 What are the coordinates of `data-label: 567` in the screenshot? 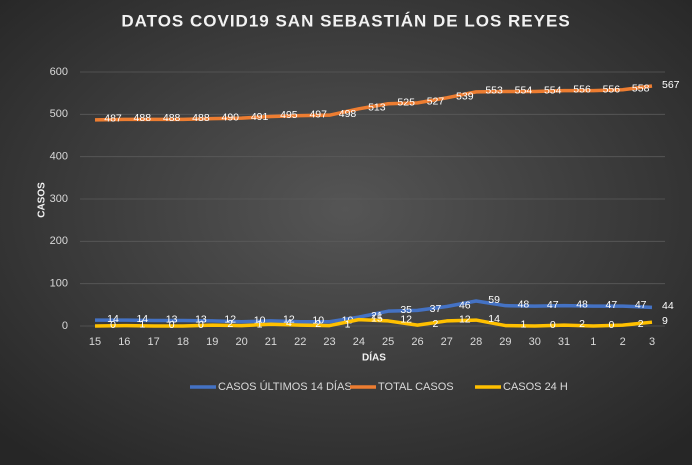 It's located at (671, 85).